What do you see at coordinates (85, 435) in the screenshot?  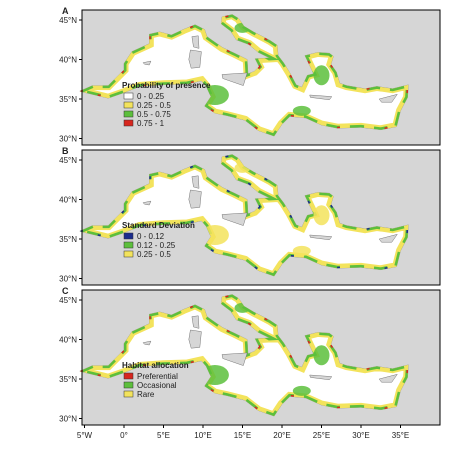 I see `lon-label: 5°W` at bounding box center [85, 435].